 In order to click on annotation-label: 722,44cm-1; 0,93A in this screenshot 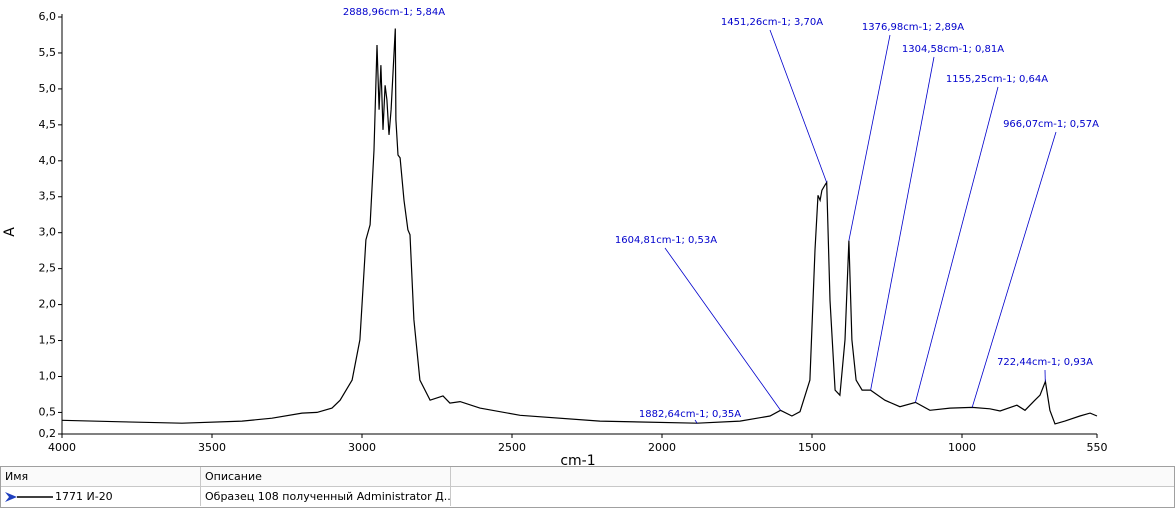, I will do `click(1045, 362)`.